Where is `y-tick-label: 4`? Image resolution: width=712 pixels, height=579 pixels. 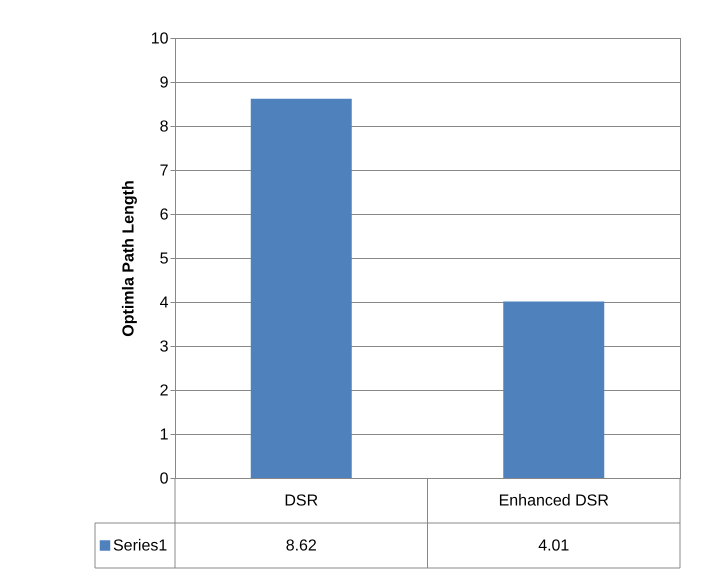
y-tick-label: 4 is located at coordinates (164, 303).